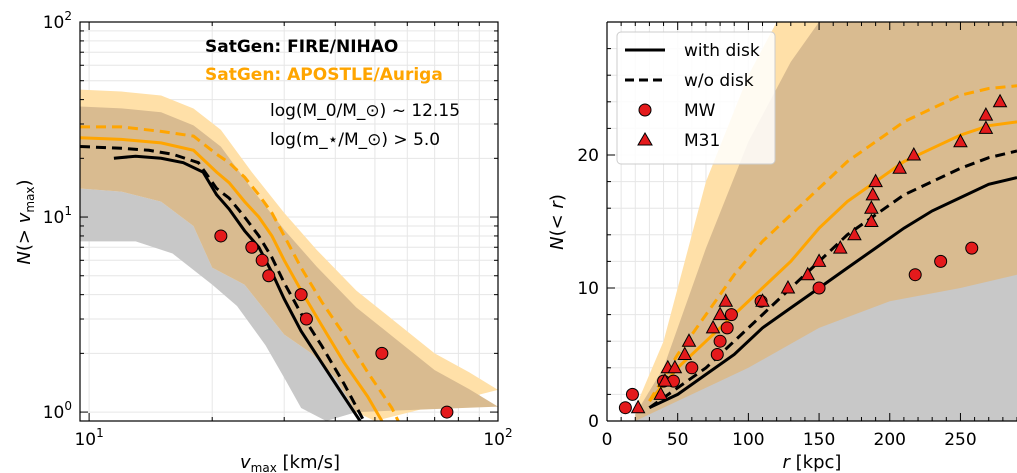 The height and width of the screenshot is (473, 1017). Describe the element at coordinates (890, 440) in the screenshot. I see `x-tick-label: 200` at that location.